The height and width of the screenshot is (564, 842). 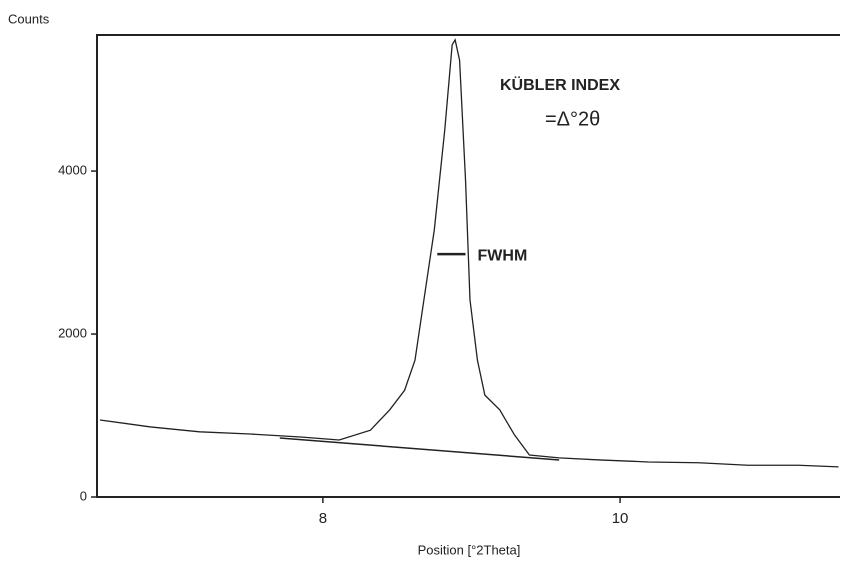 What do you see at coordinates (83, 495) in the screenshot?
I see `y-tick-label: 0` at bounding box center [83, 495].